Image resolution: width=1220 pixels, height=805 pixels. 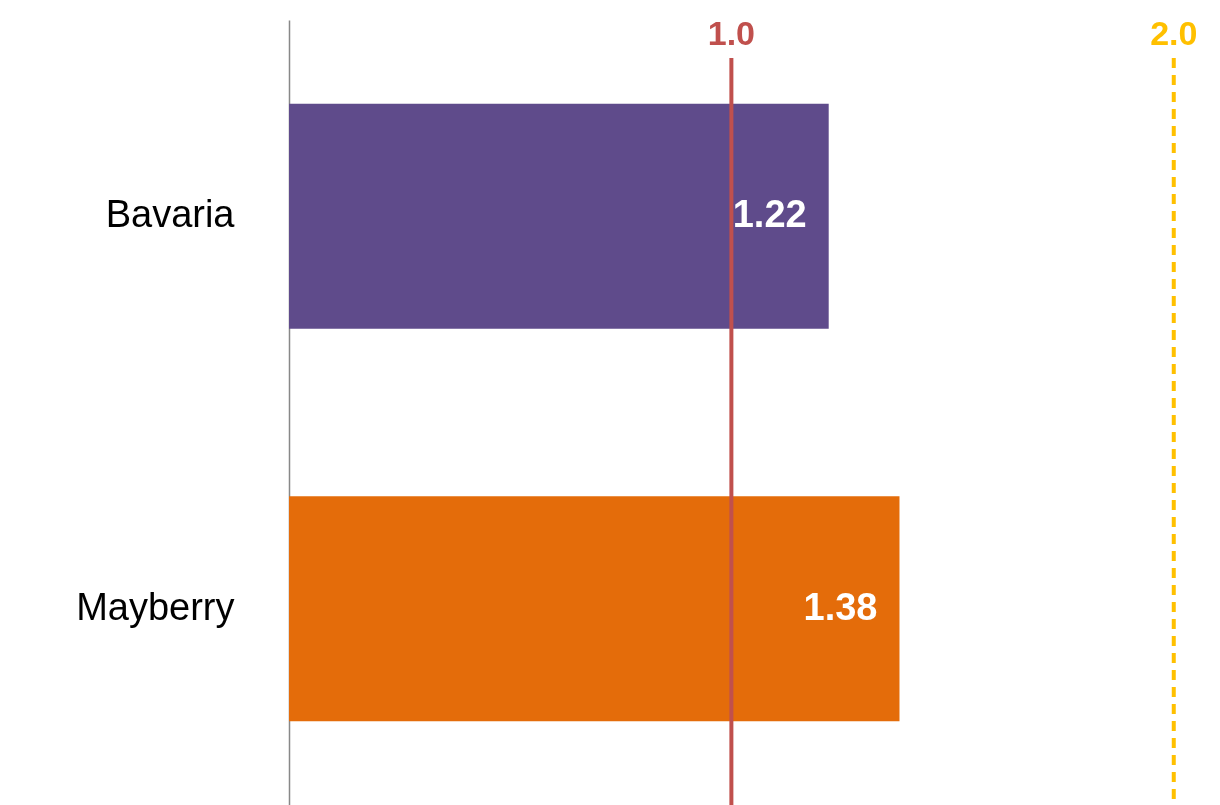 I want to click on y-tick-label: Mayberry, so click(x=155, y=606).